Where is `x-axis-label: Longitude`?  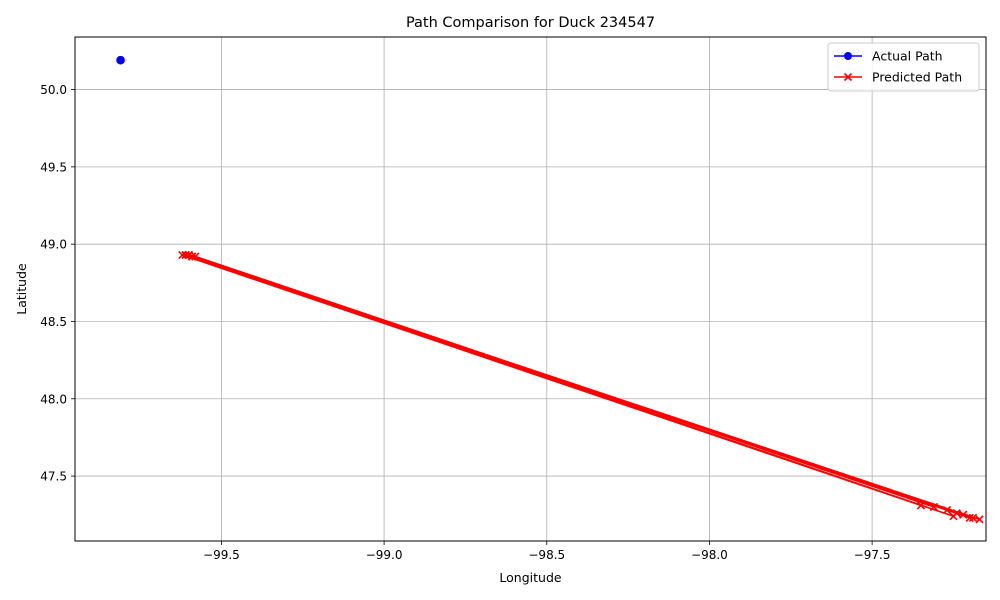
x-axis-label: Longitude is located at coordinates (530, 577).